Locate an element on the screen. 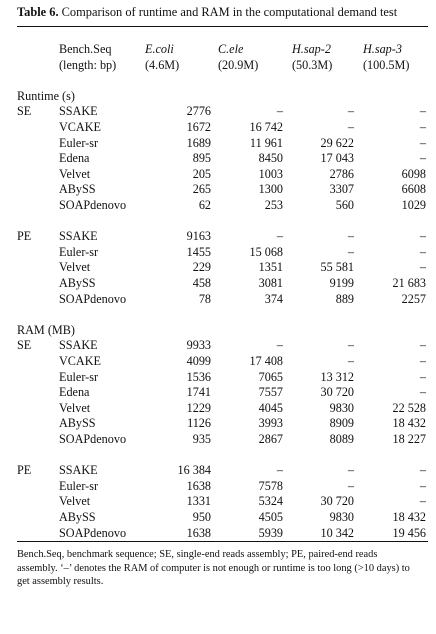 This screenshot has height=634, width=436. header-bench-seq: Bench.Seq is located at coordinates (102, 50).